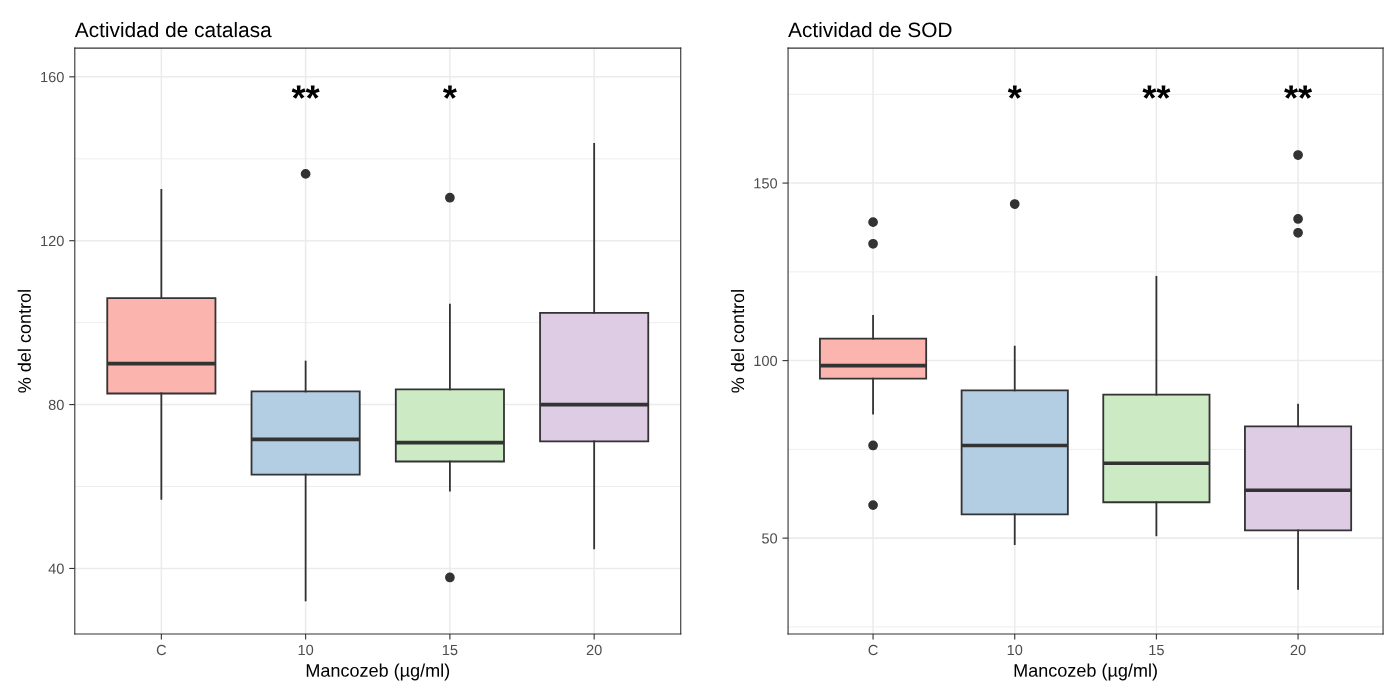 This screenshot has height=686, width=1385. I want to click on y-tick-label: 40, so click(56, 568).